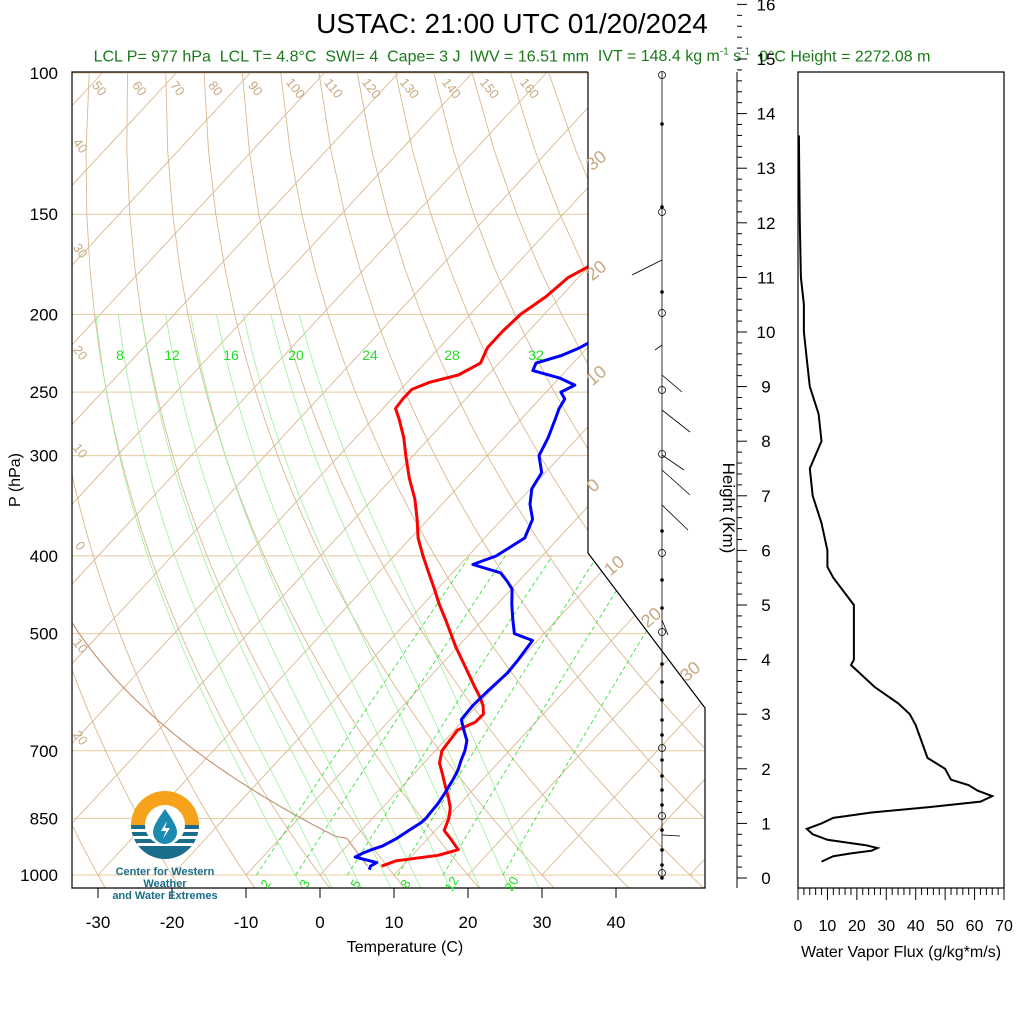 The width and height of the screenshot is (1024, 1024). Describe the element at coordinates (593, 486) in the screenshot. I see `isotherm-label: 0` at that location.